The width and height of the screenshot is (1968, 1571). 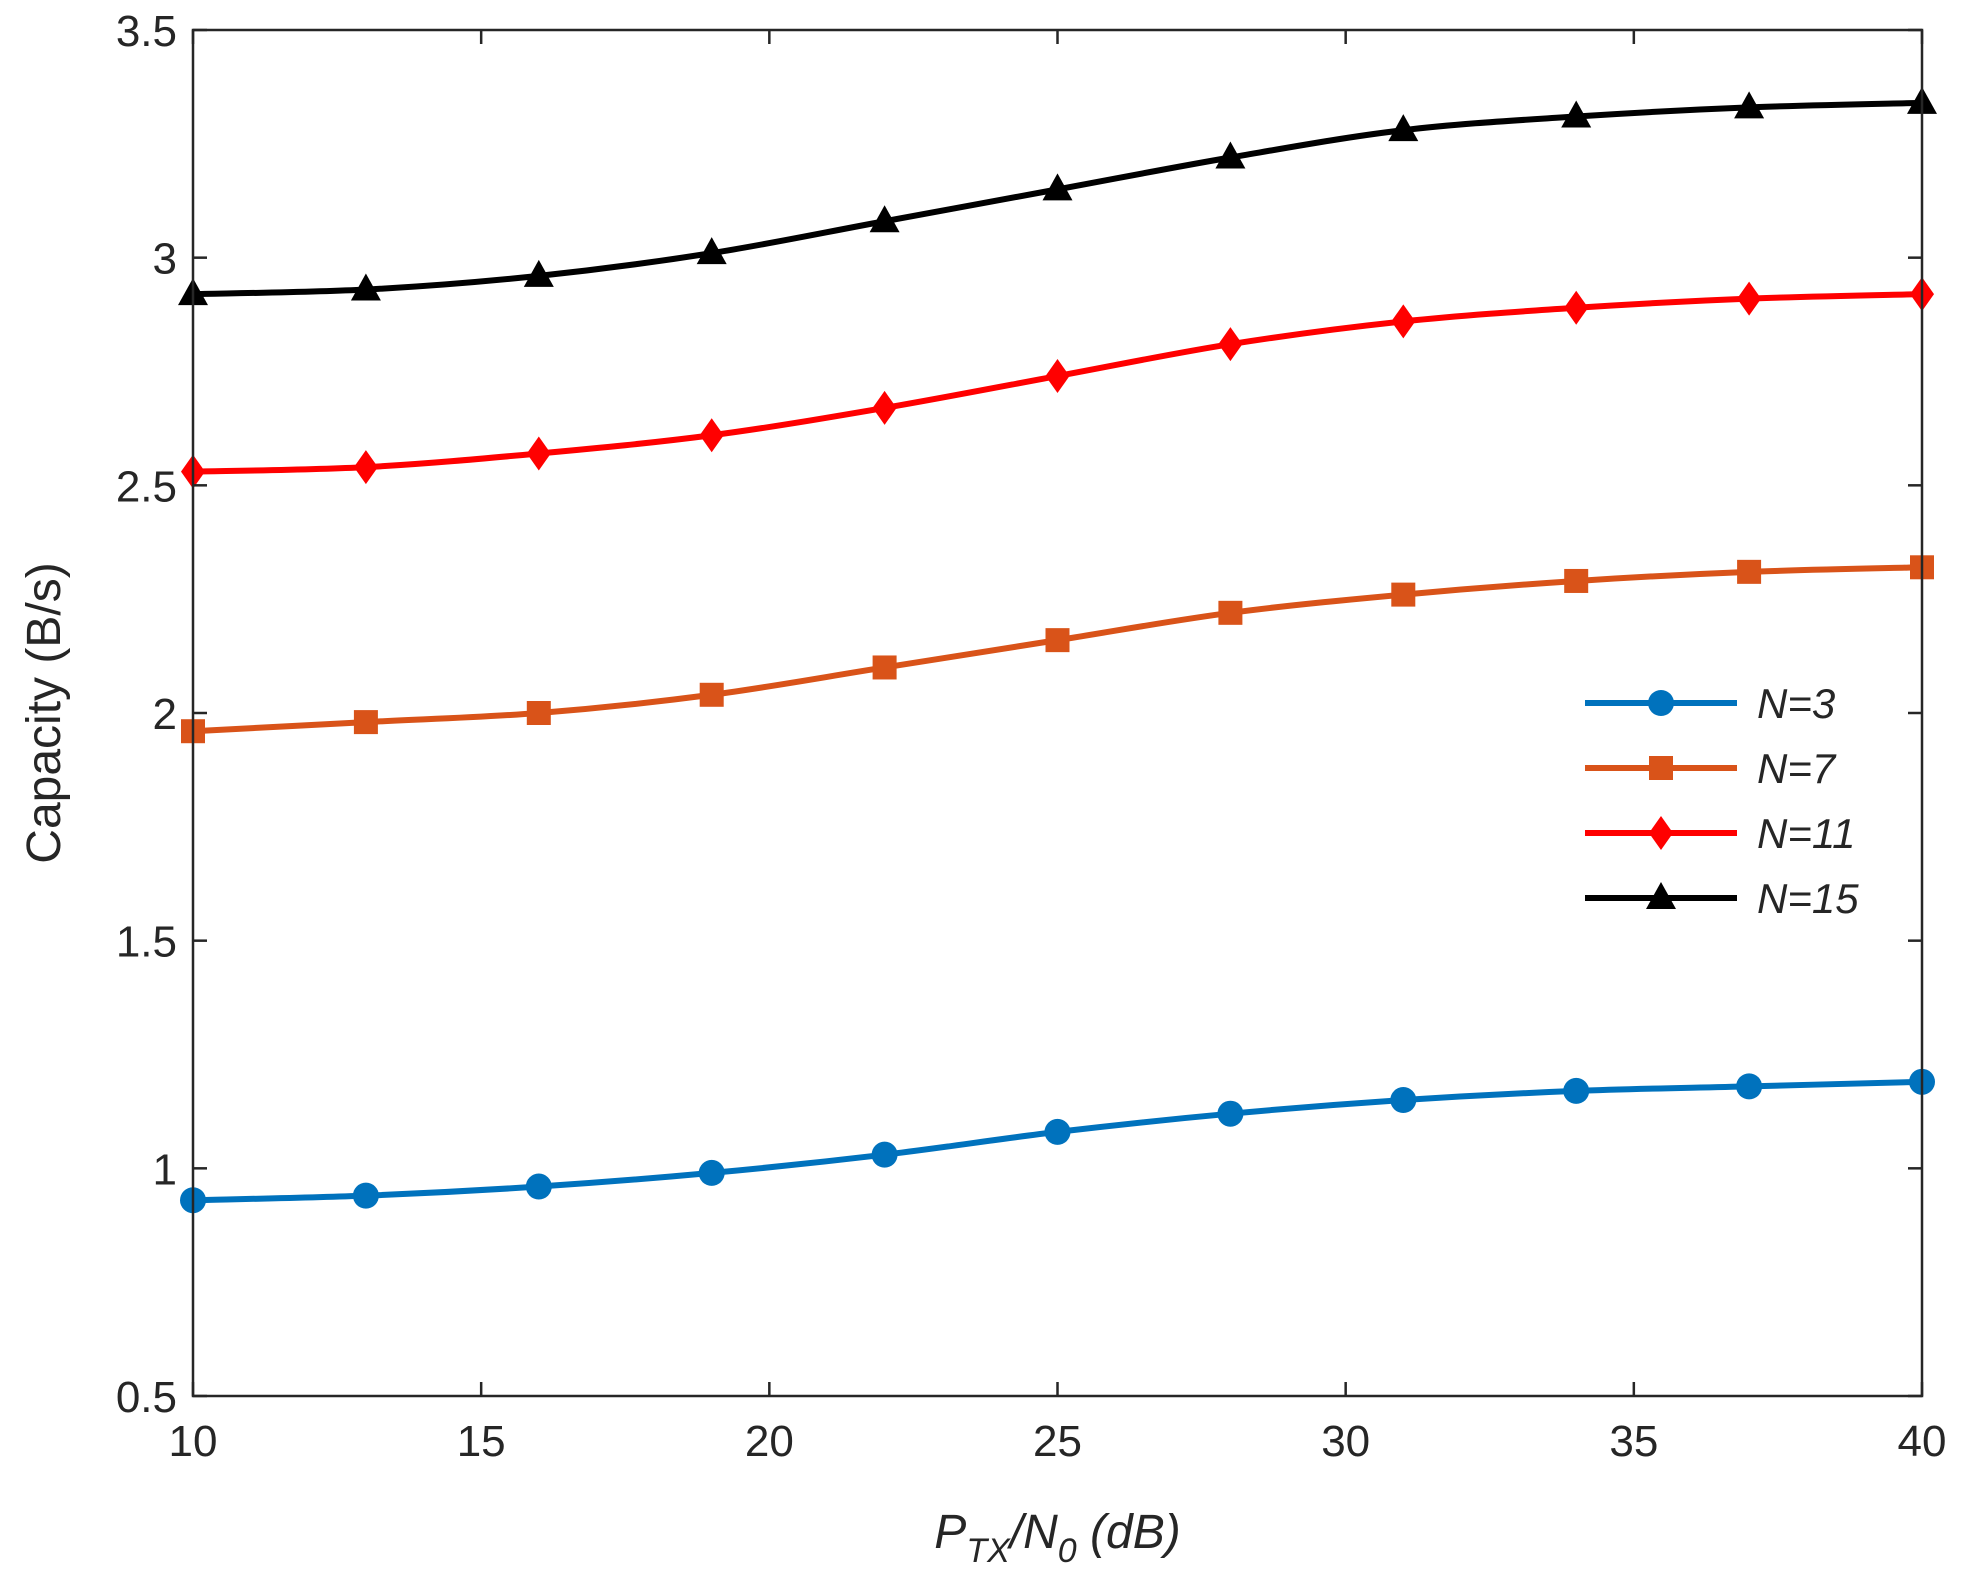 I want to click on x-tick-label: 40, so click(x=1922, y=1441).